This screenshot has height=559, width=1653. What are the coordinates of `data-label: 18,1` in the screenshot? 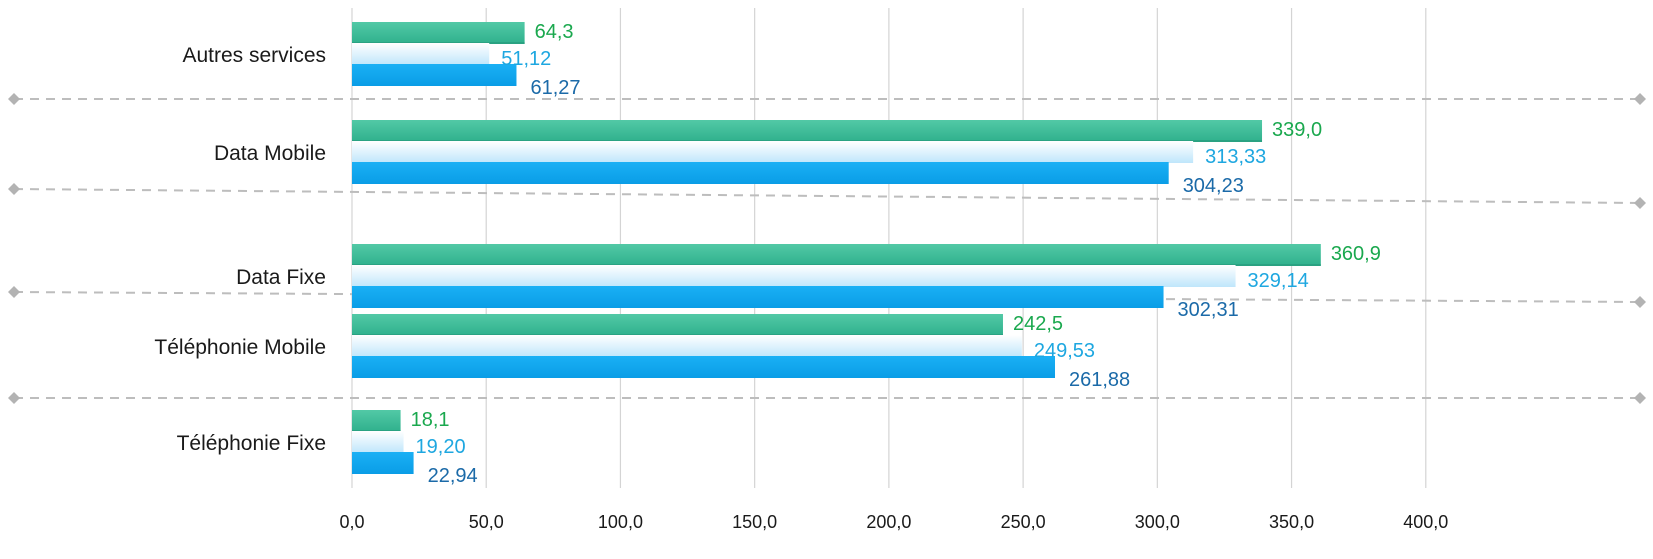 It's located at (430, 420).